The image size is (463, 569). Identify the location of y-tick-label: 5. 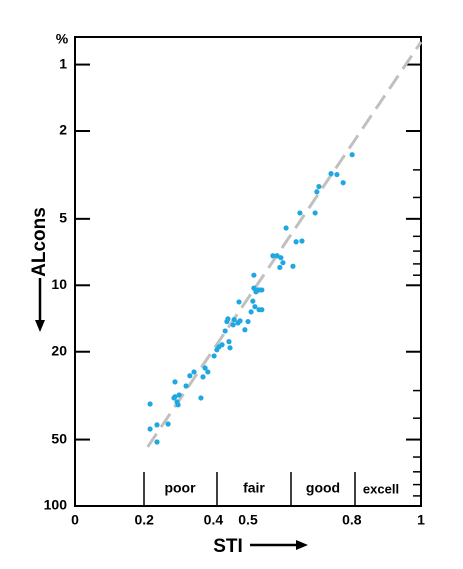
(63, 218).